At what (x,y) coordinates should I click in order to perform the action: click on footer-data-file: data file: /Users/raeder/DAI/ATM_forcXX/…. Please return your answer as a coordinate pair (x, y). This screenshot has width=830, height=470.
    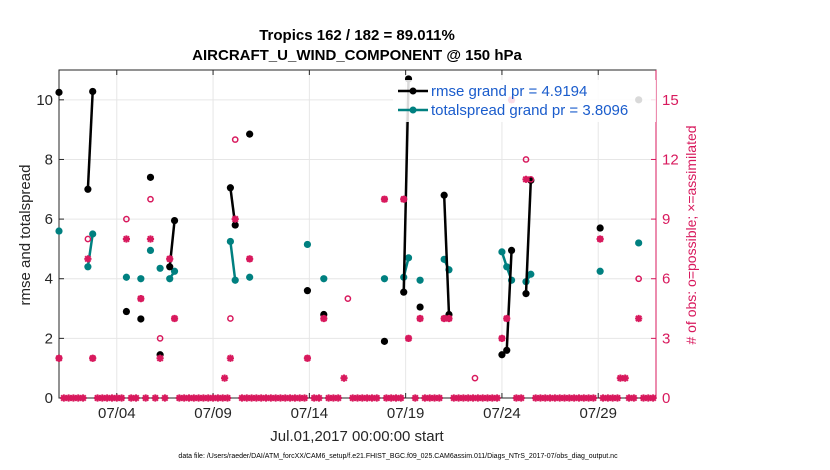
    Looking at the image, I should click on (398, 456).